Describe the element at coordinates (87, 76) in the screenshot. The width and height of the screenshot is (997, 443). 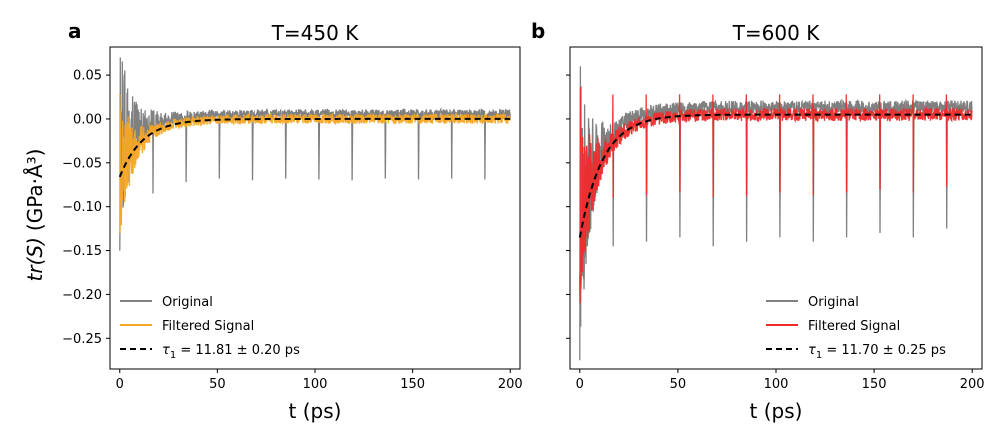
I see `panel-a-y-tick-label: 0.05` at that location.